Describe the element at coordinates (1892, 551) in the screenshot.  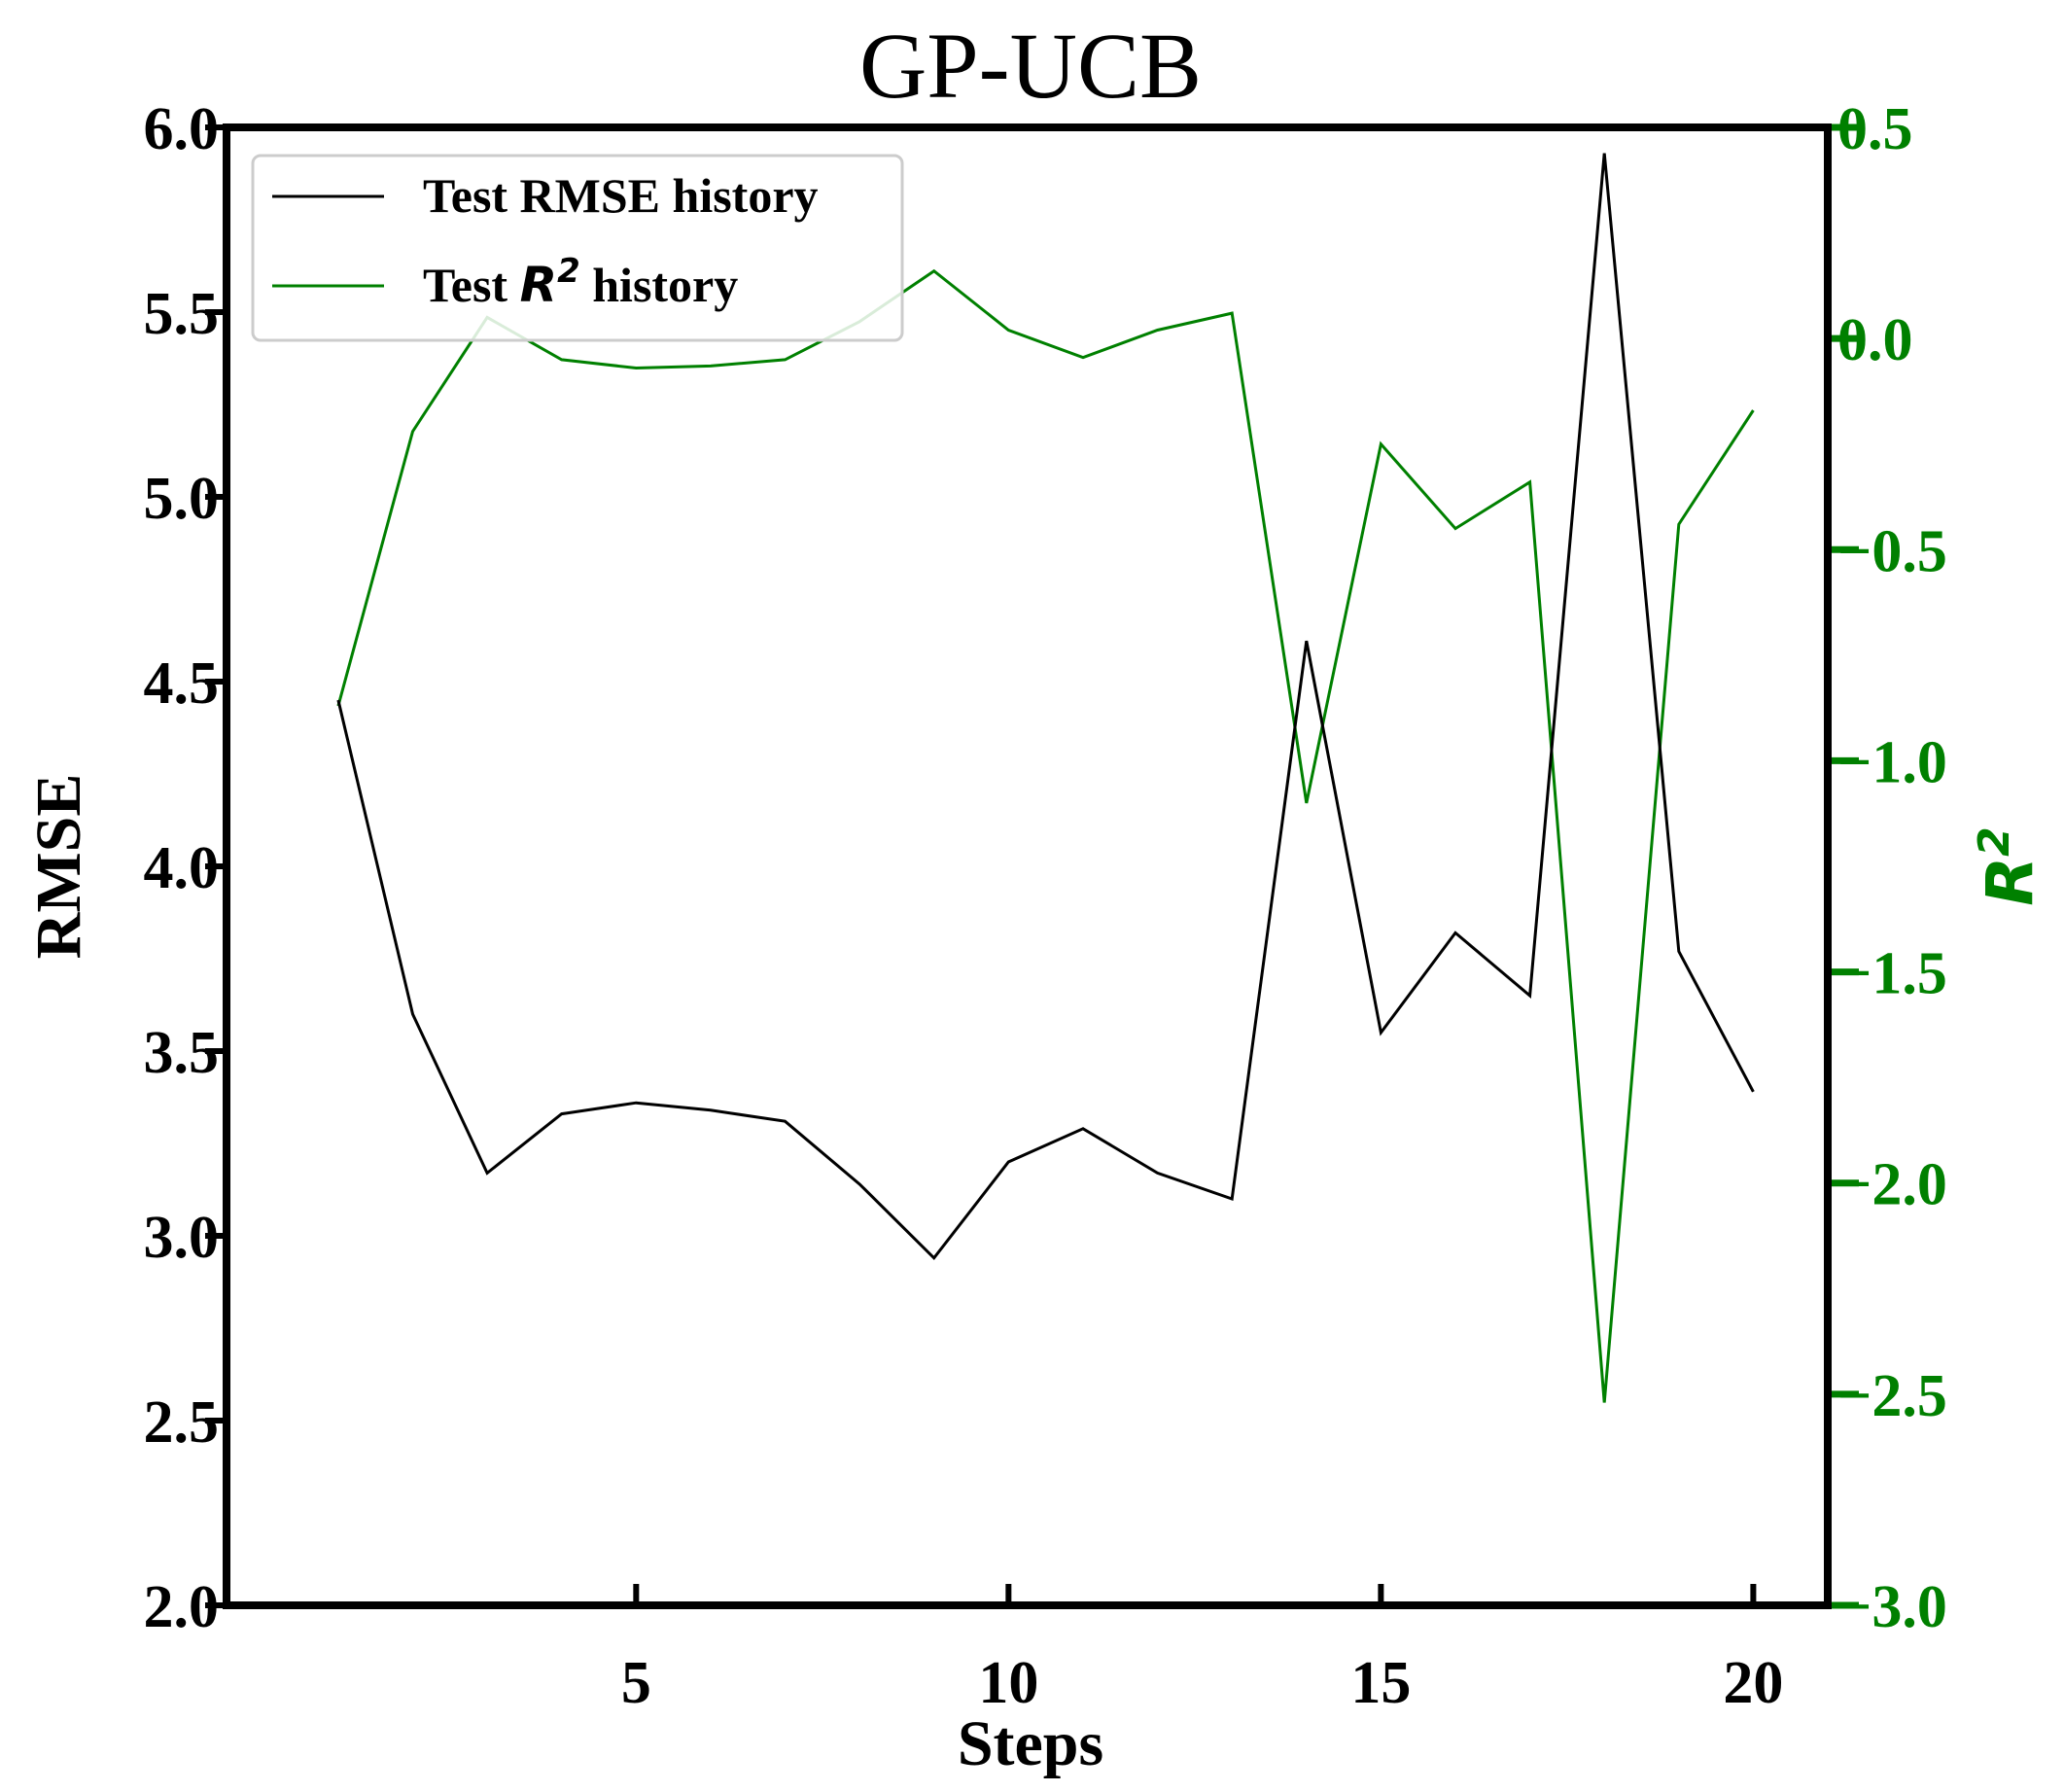
I see `y-tick-label-right: −0.5` at that location.